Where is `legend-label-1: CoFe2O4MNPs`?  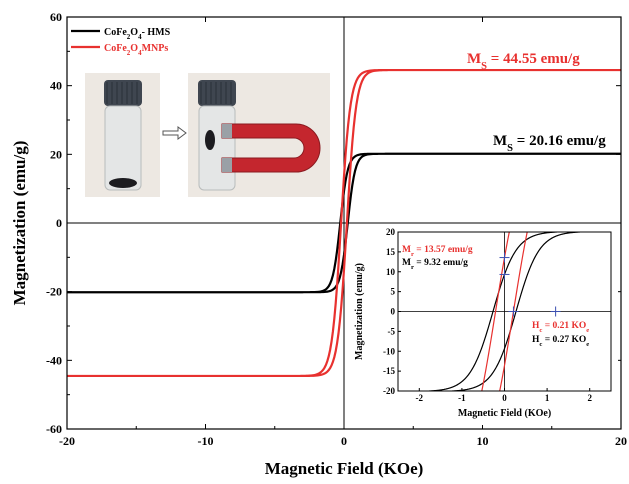 legend-label-1: CoFe2O4MNPs is located at coordinates (136, 50).